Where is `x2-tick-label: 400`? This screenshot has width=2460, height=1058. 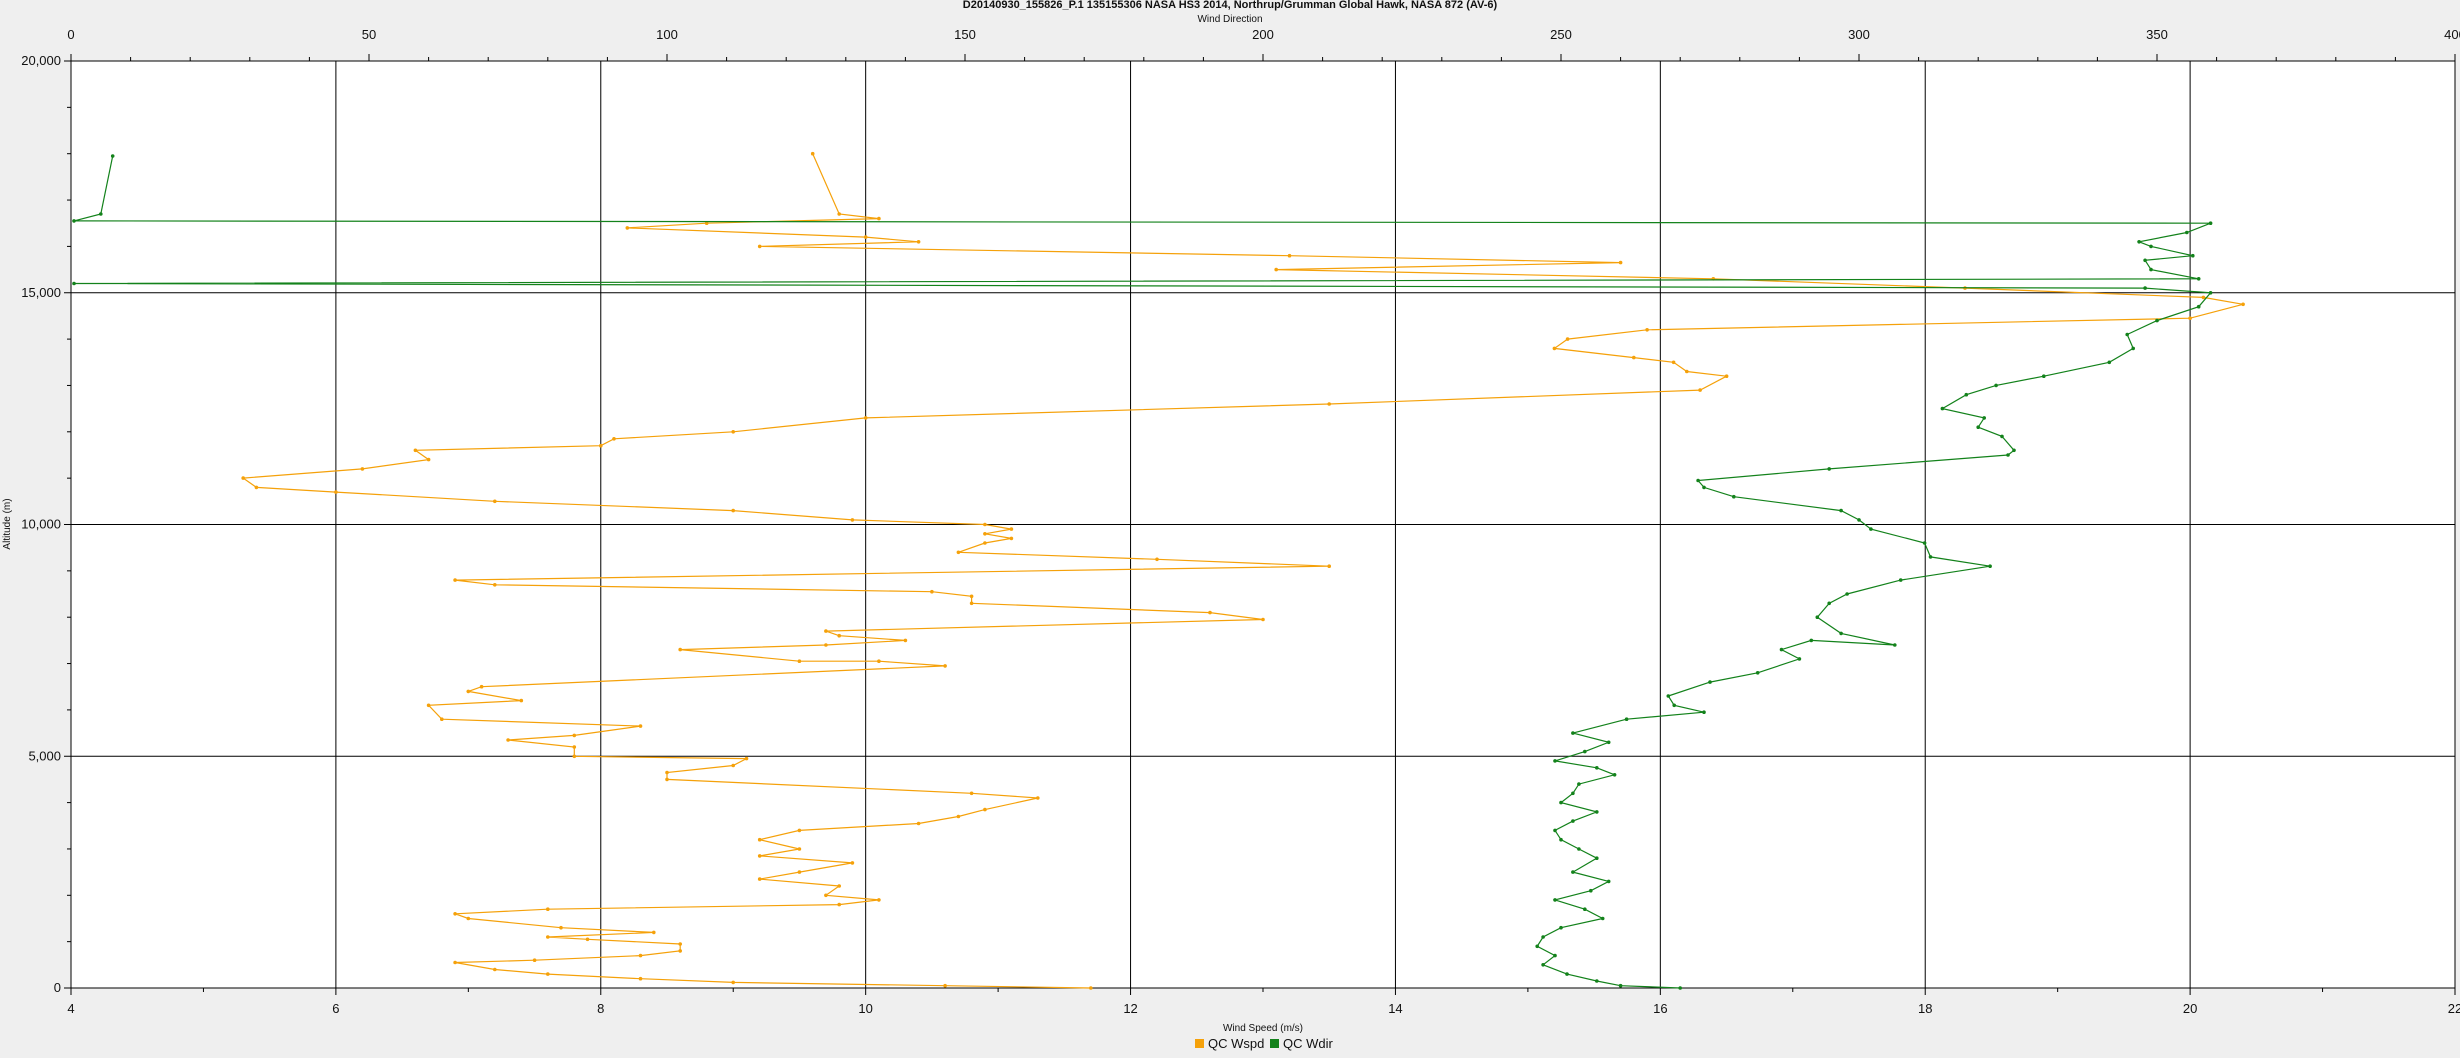
x2-tick-label: 400 is located at coordinates (2452, 34).